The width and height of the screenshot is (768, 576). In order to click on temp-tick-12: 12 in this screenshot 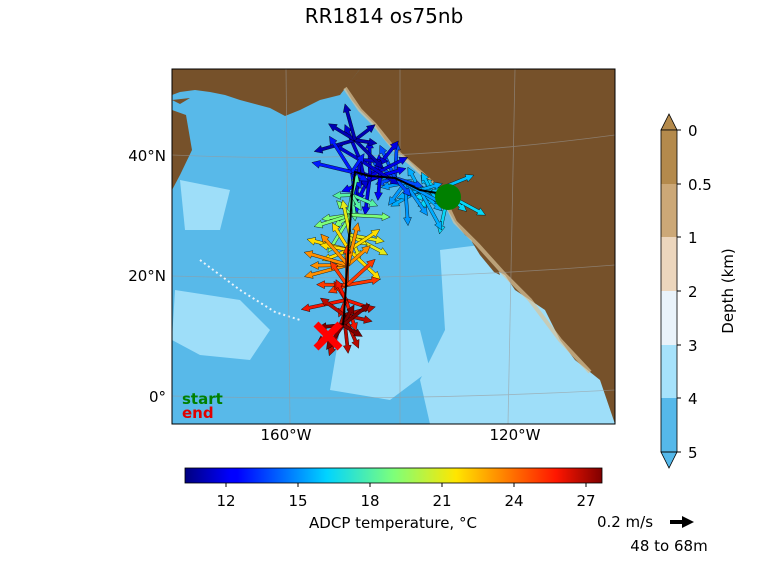, I will do `click(225, 501)`.